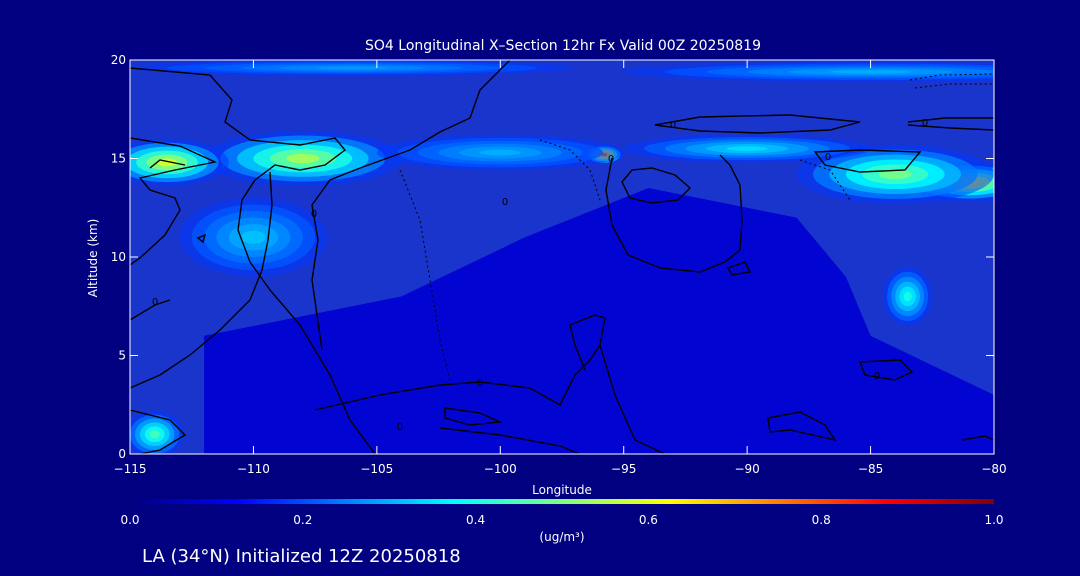 The image size is (1080, 576). I want to click on y-tick-label: 0, so click(122, 454).